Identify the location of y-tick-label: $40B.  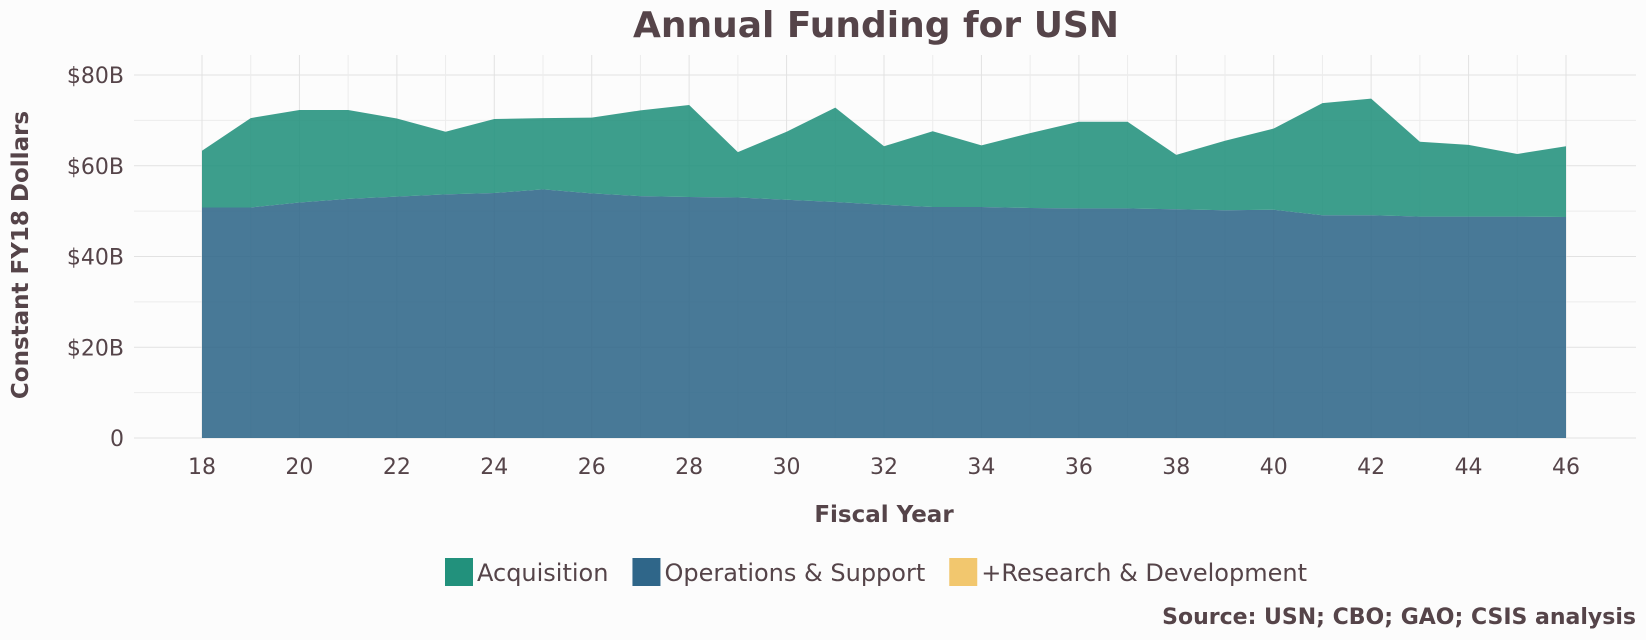
(95, 258).